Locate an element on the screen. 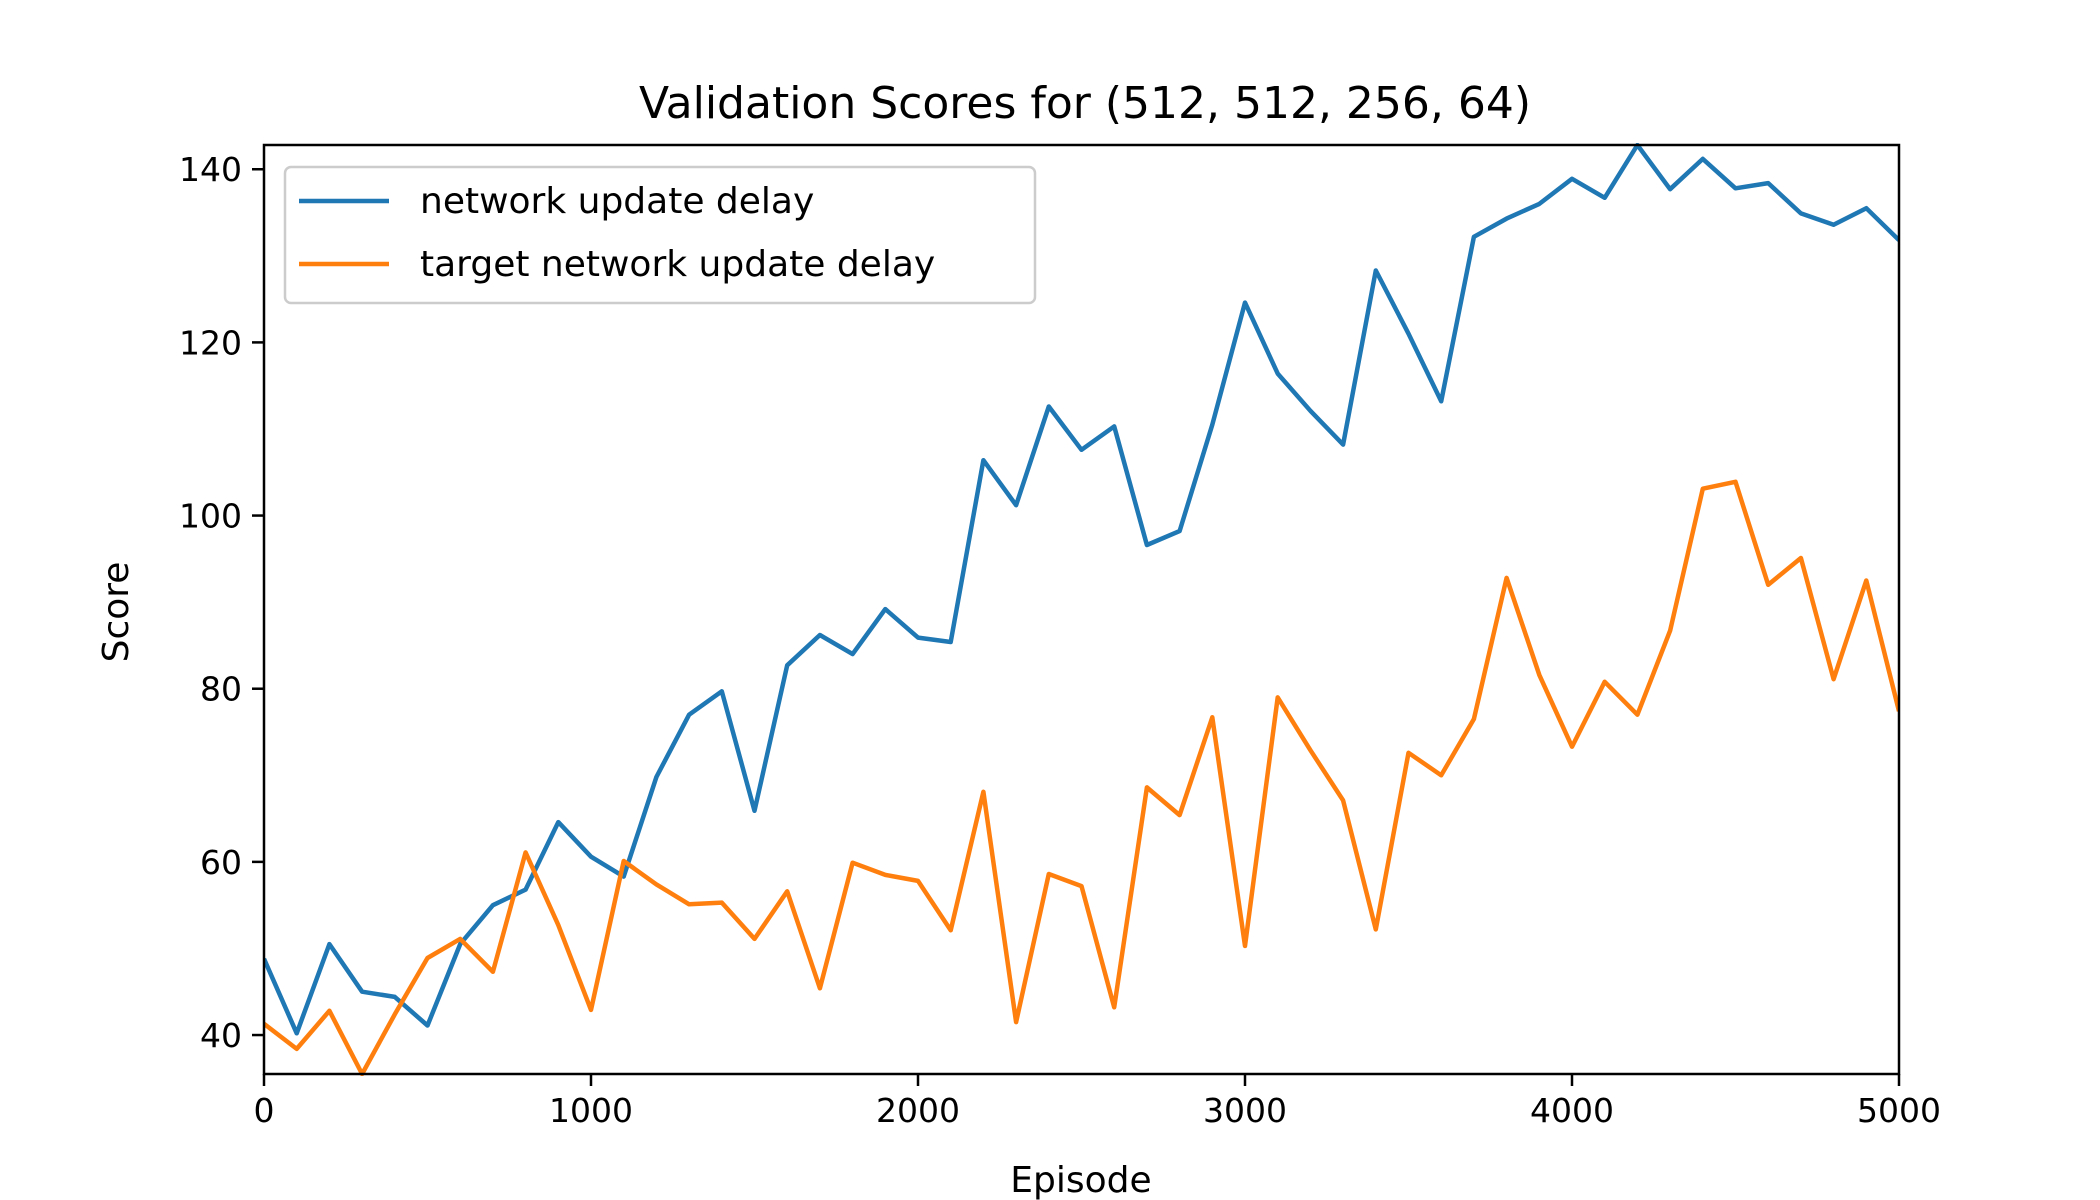  y-tick-label: 40 is located at coordinates (221, 1035).